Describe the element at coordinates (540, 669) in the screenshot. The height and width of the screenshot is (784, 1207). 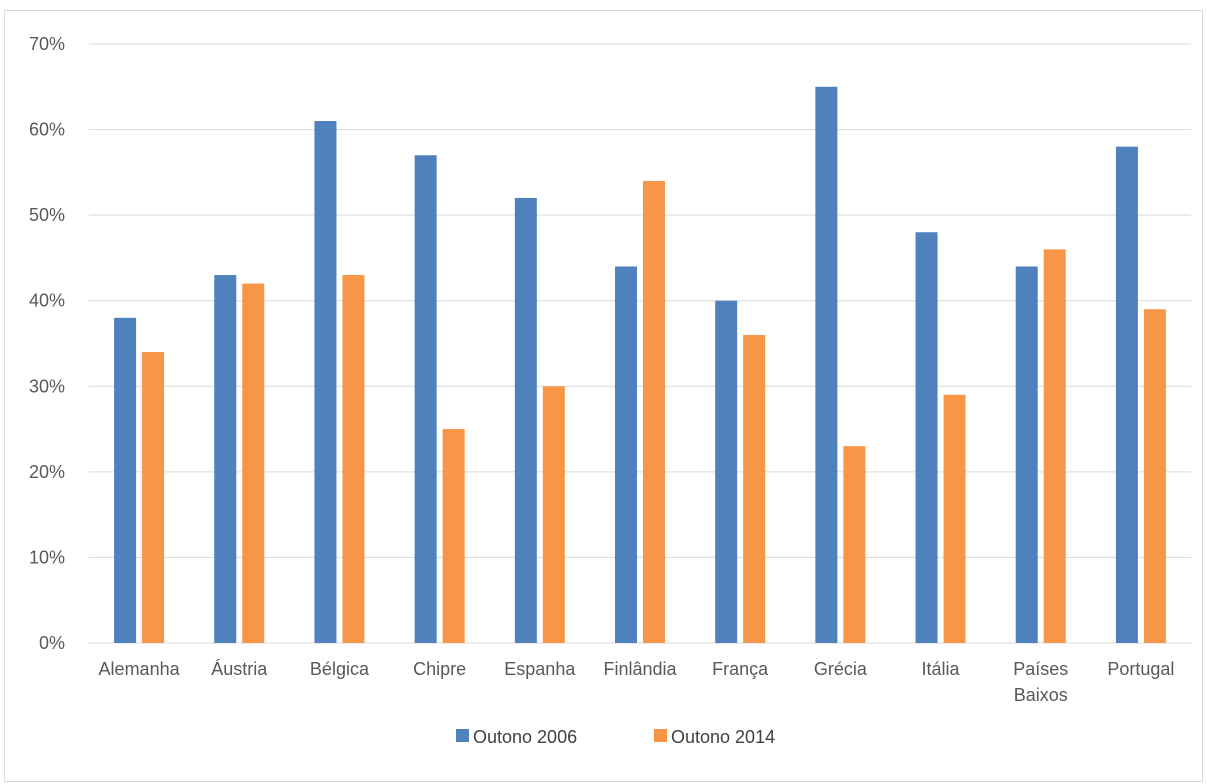
I see `x-tick-label: Espanha` at that location.